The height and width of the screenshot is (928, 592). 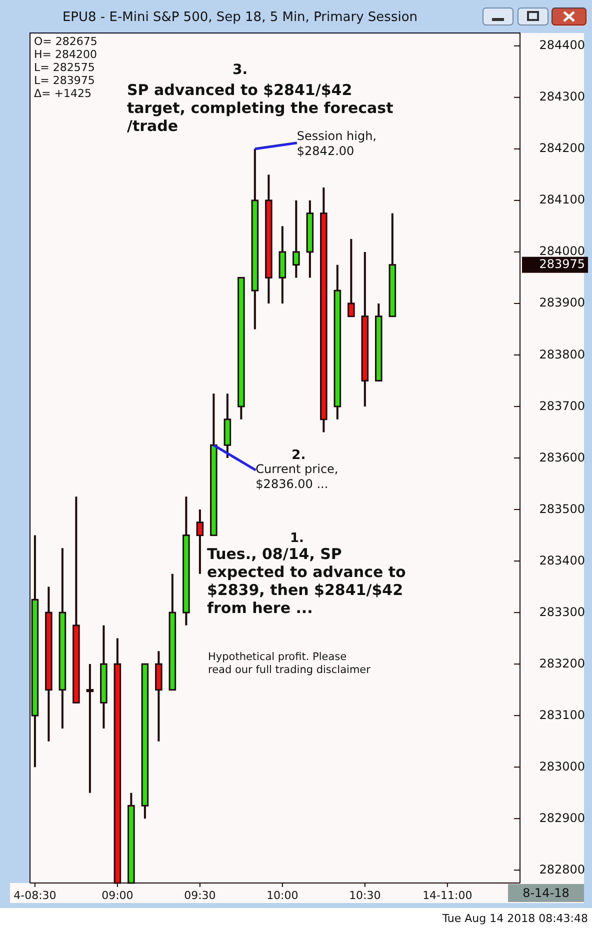 I want to click on y-tick-label: 282900, so click(x=562, y=817).